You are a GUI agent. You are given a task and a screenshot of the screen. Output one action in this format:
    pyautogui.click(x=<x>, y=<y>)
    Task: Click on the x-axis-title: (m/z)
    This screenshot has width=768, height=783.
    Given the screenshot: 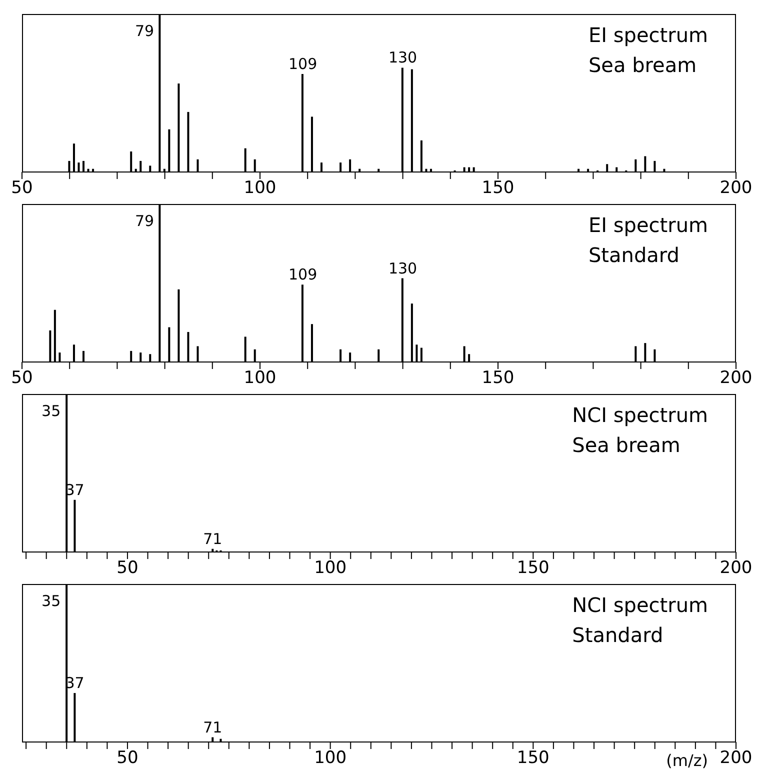 What is the action you would take?
    pyautogui.click(x=687, y=760)
    